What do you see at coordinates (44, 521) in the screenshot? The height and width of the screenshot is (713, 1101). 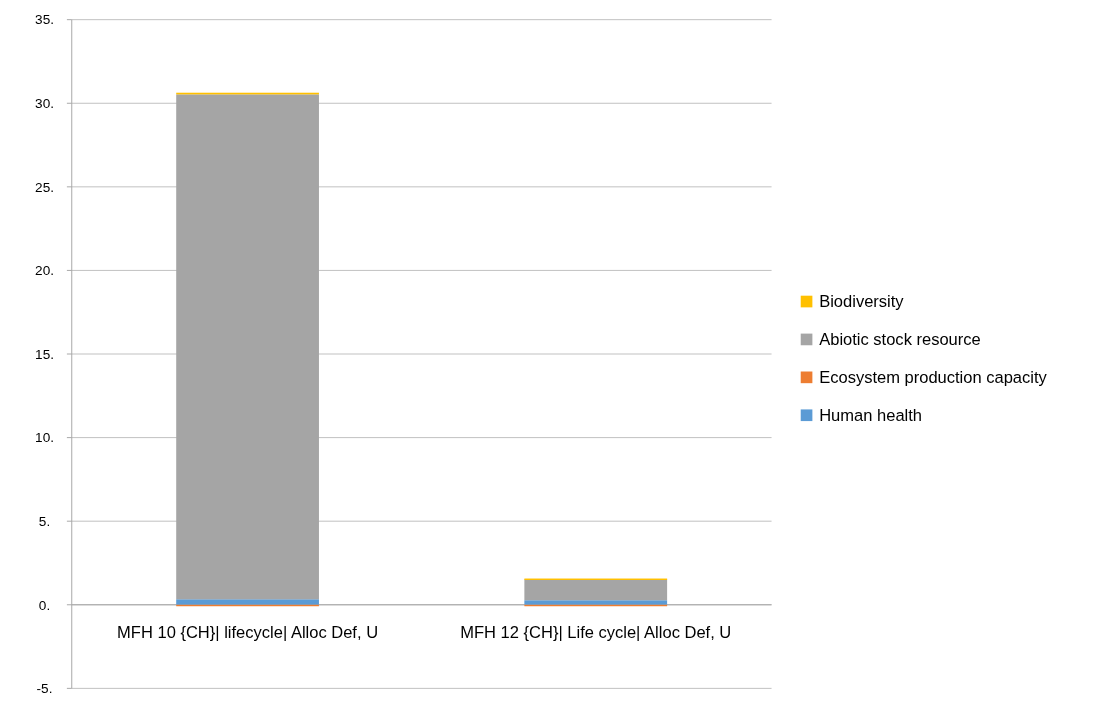 I see `y-tick-label: 5.` at bounding box center [44, 521].